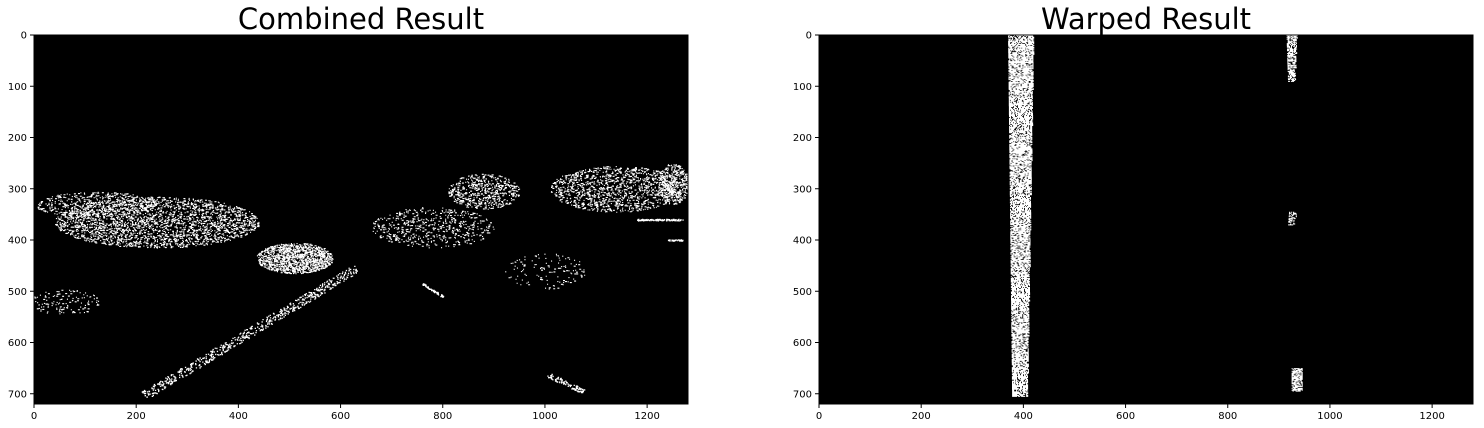  Describe the element at coordinates (1146, 19) in the screenshot. I see `chart-title-warped-result: Warped Result` at that location.